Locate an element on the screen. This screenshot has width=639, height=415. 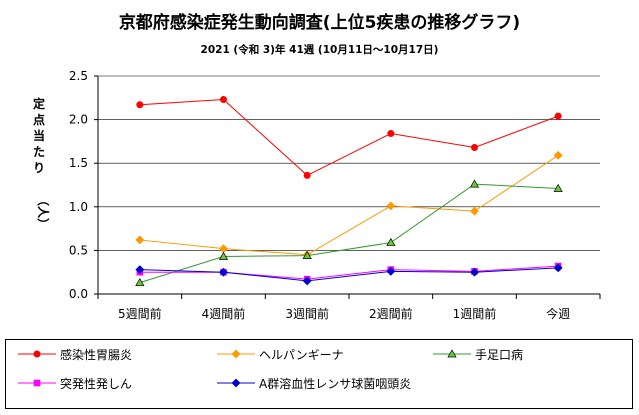
legend-label: 手足口病 is located at coordinates (499, 355).